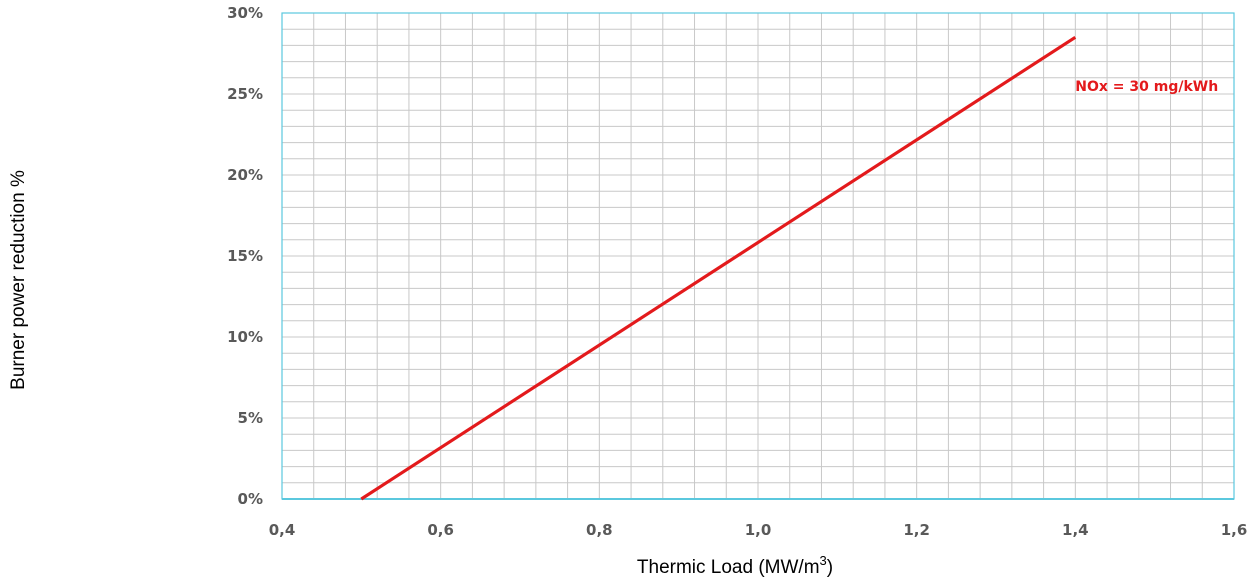 Image resolution: width=1257 pixels, height=585 pixels. Describe the element at coordinates (440, 530) in the screenshot. I see `x-tick-label: 0,6` at that location.